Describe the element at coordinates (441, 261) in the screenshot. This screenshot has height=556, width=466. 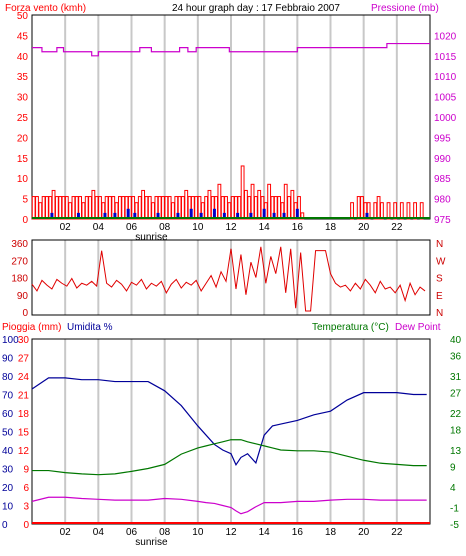
I see `compass-label: W` at that location.